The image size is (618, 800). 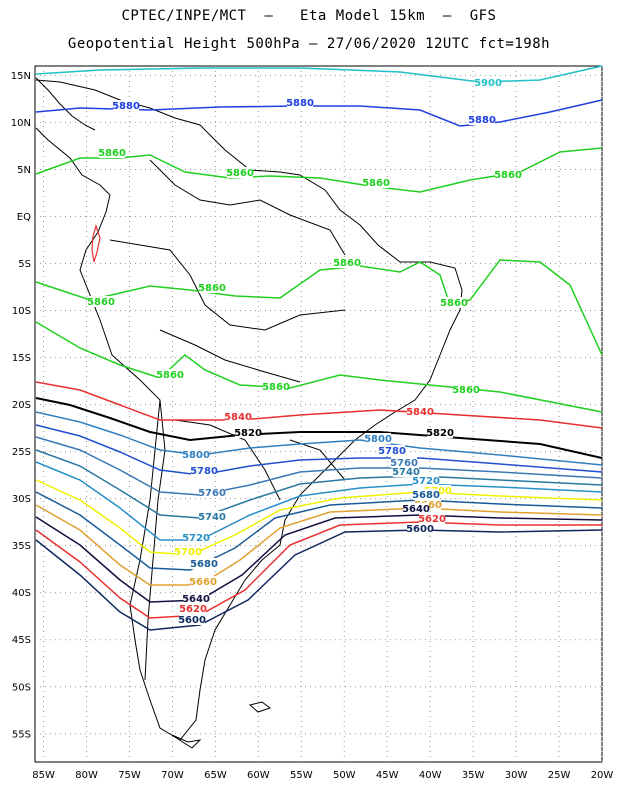 What do you see at coordinates (129, 775) in the screenshot?
I see `lon-tick-label: 75W` at bounding box center [129, 775].